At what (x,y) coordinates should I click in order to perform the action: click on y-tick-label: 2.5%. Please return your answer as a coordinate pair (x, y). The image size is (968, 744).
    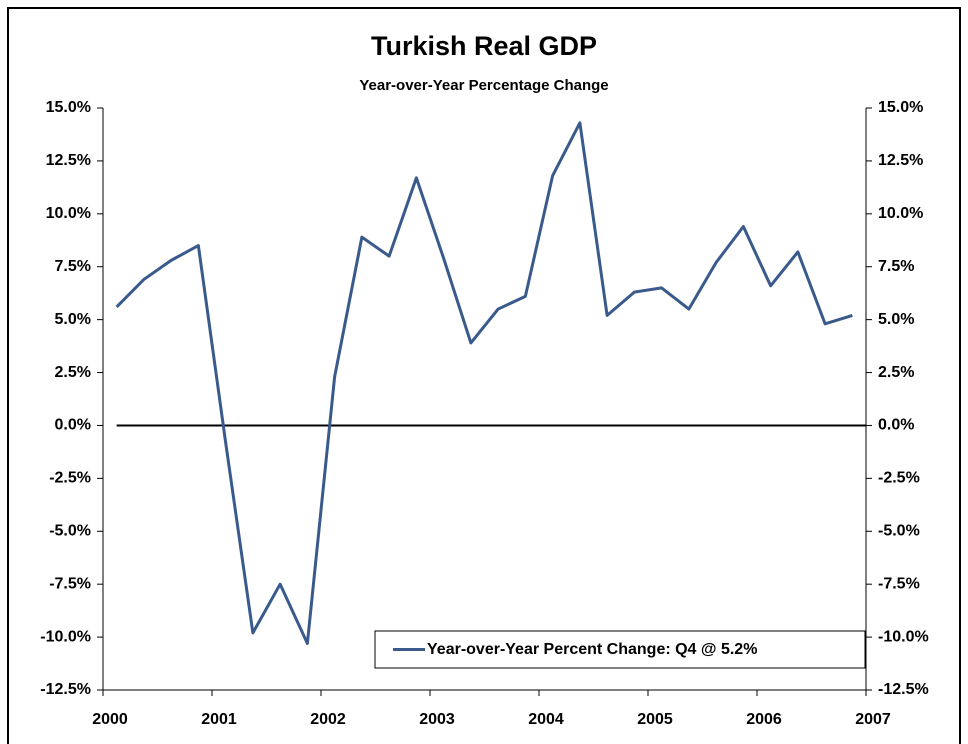
    Looking at the image, I should click on (73, 372).